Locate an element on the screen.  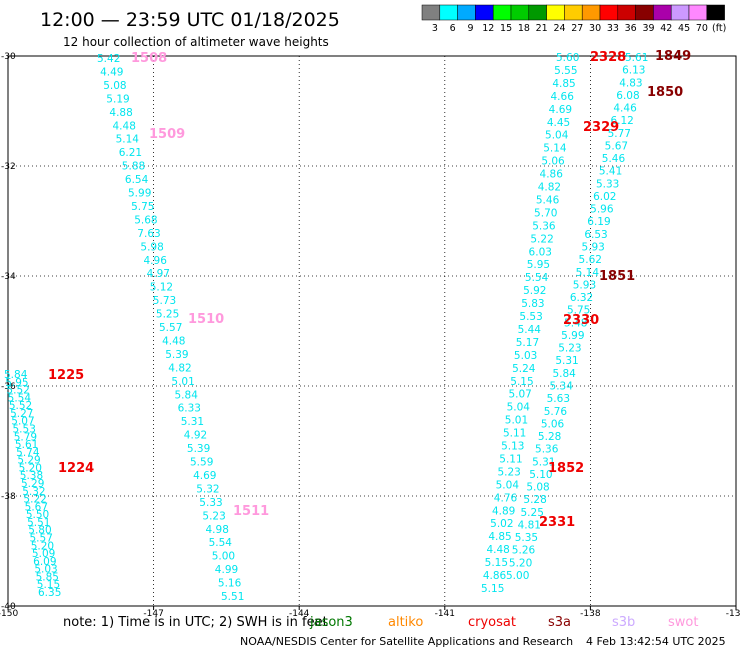
wave-height-label: 5.15 is located at coordinates (48, 585).